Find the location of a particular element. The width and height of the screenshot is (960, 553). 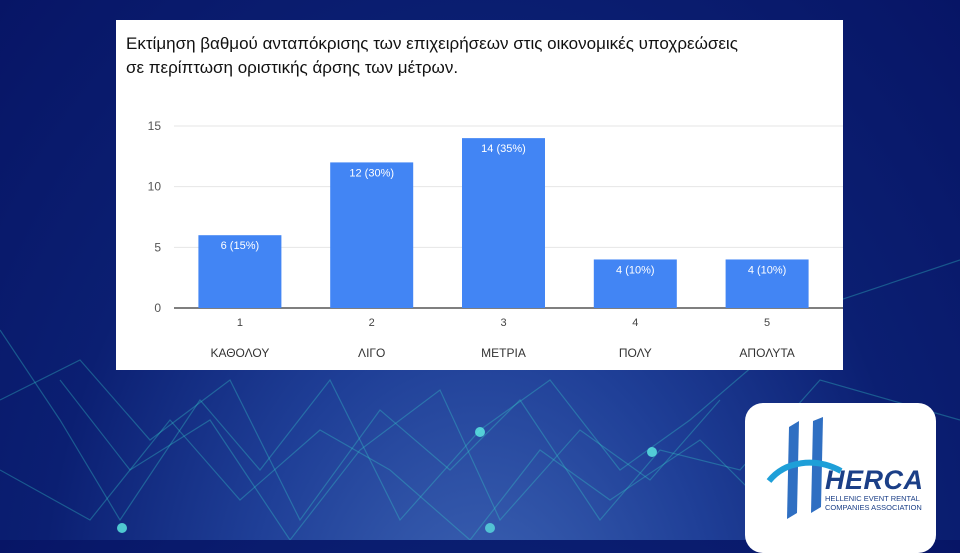

herca-h-icon is located at coordinates (804, 468).